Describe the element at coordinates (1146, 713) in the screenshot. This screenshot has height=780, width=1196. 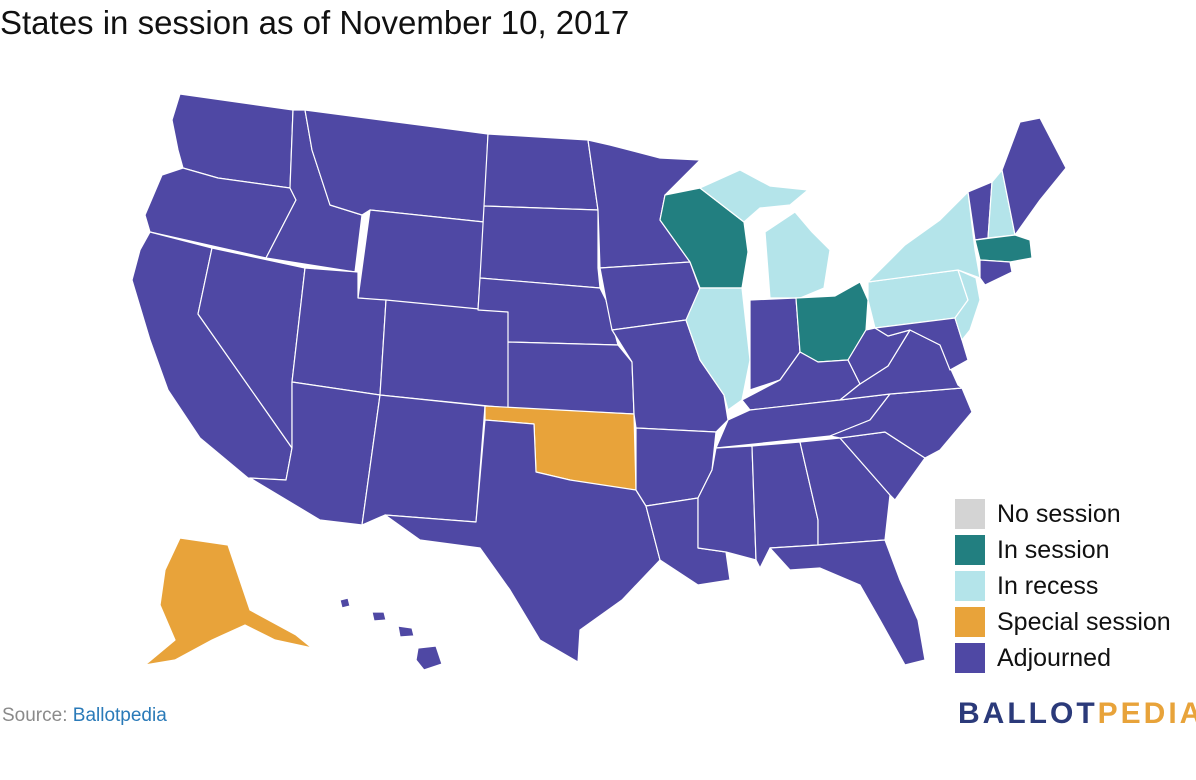
I see `logo-part-pedia: PEDIA` at that location.